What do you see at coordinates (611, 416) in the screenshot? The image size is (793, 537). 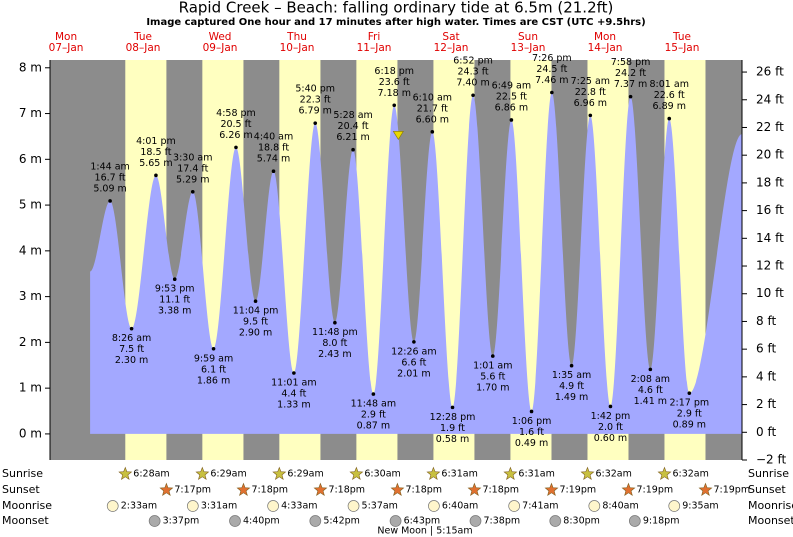 I see `extreme-label: 1:42 pm` at bounding box center [611, 416].